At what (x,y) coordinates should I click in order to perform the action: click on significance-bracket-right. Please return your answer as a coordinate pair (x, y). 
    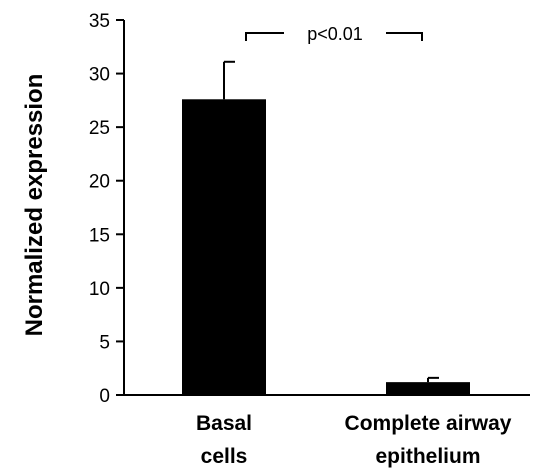
    Looking at the image, I should click on (404, 36).